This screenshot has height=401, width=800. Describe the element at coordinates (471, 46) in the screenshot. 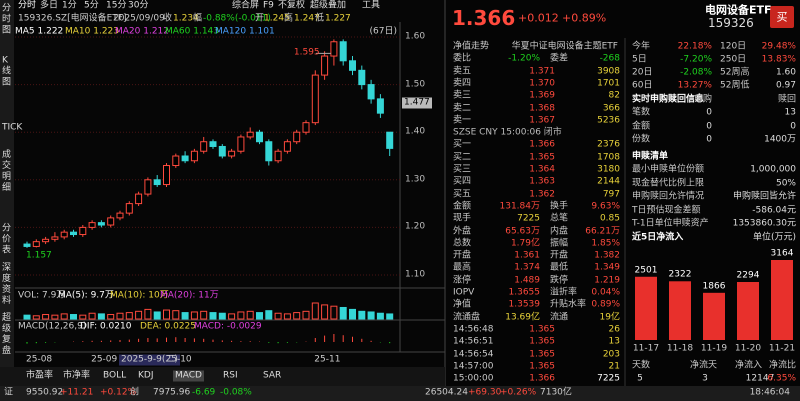

I see `nav-link: 净值走势` at that location.